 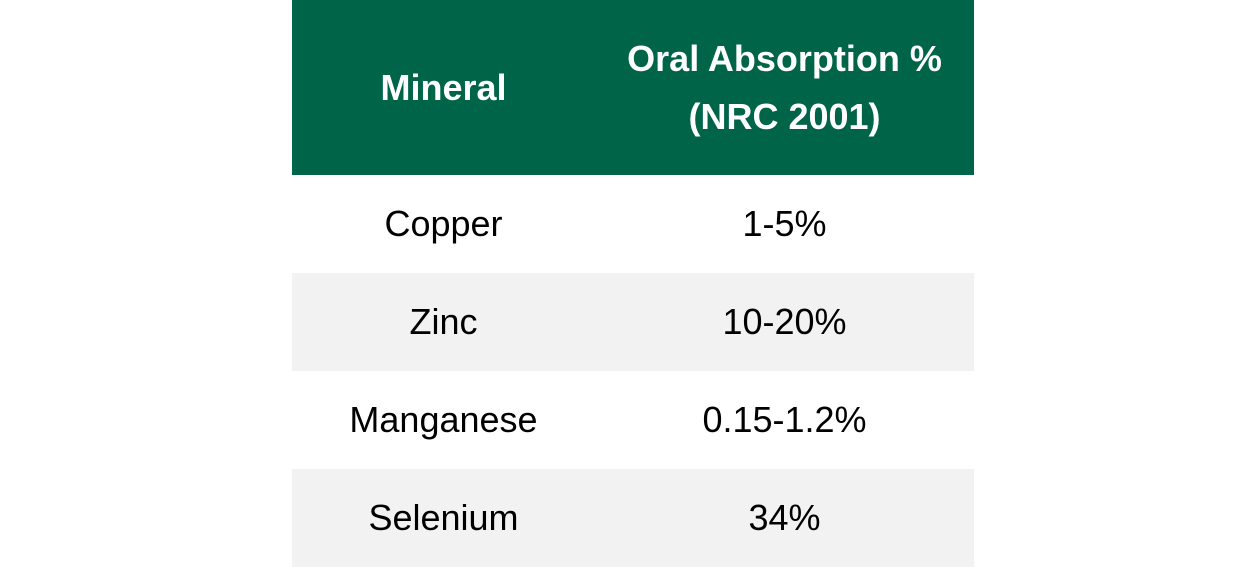 What do you see at coordinates (443, 419) in the screenshot?
I see `cell-mineral: Manganese` at bounding box center [443, 419].